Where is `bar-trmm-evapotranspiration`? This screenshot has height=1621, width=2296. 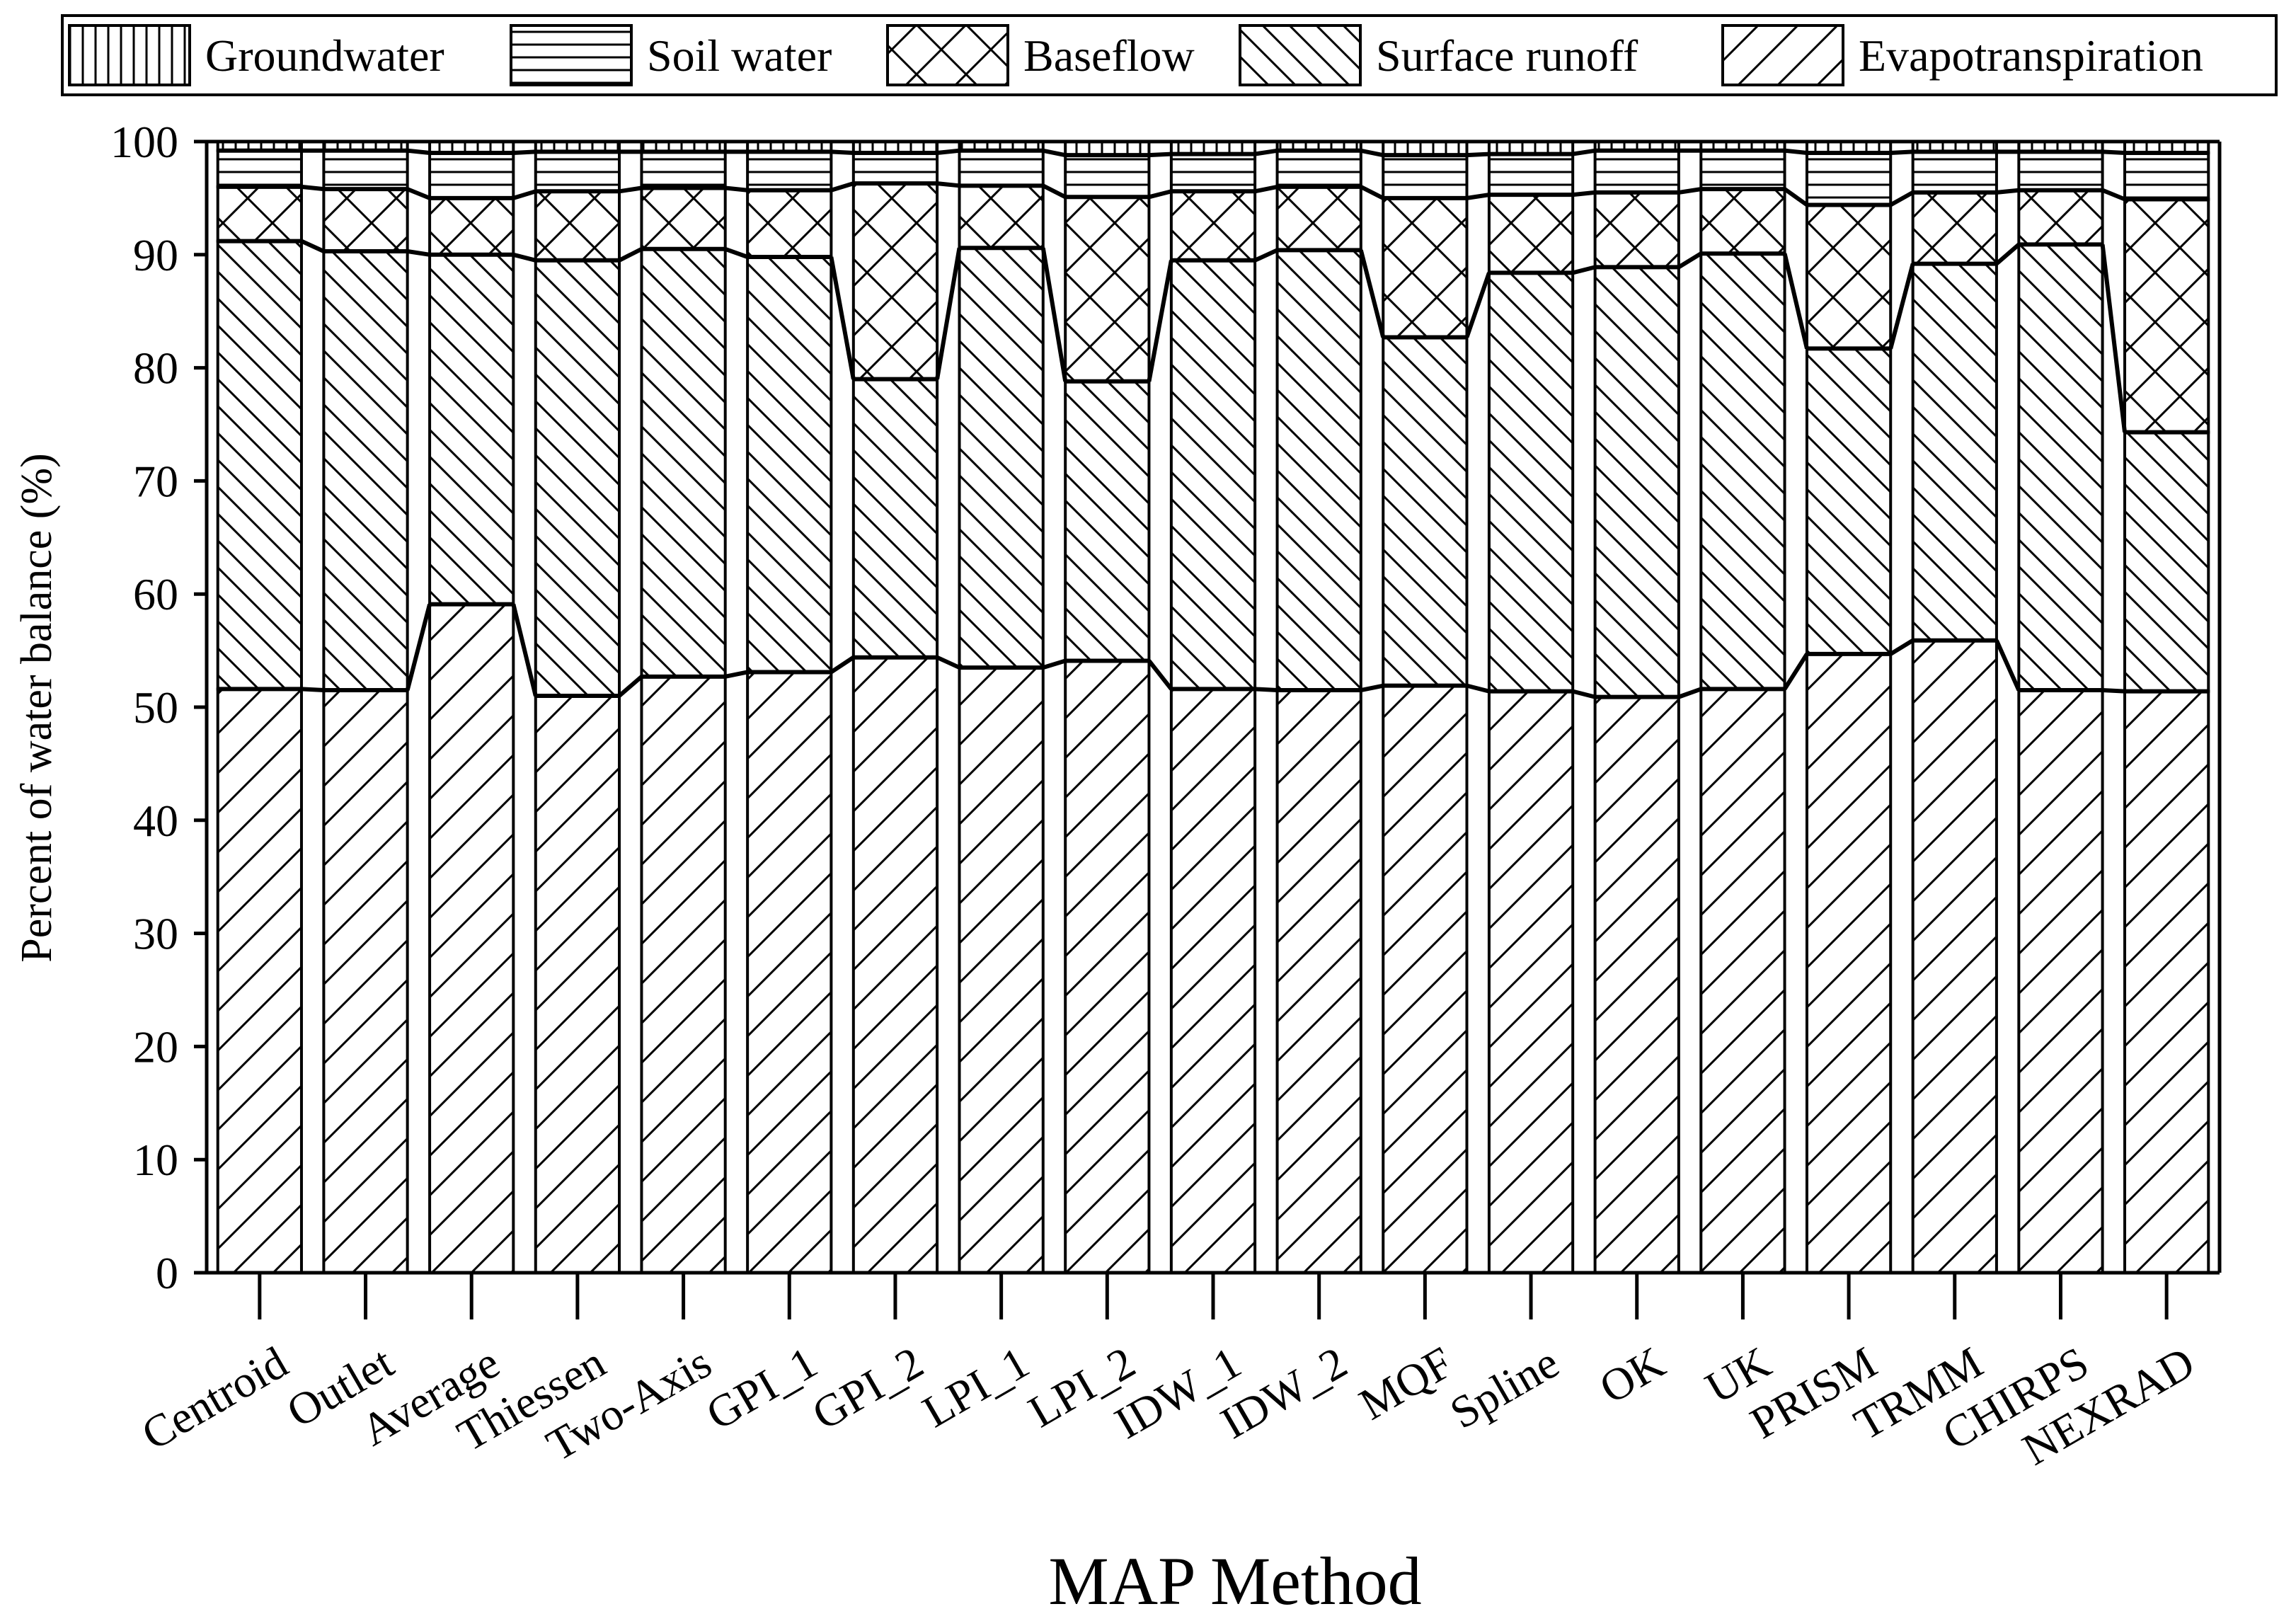 bar-trmm-evapotranspiration is located at coordinates (1954, 956).